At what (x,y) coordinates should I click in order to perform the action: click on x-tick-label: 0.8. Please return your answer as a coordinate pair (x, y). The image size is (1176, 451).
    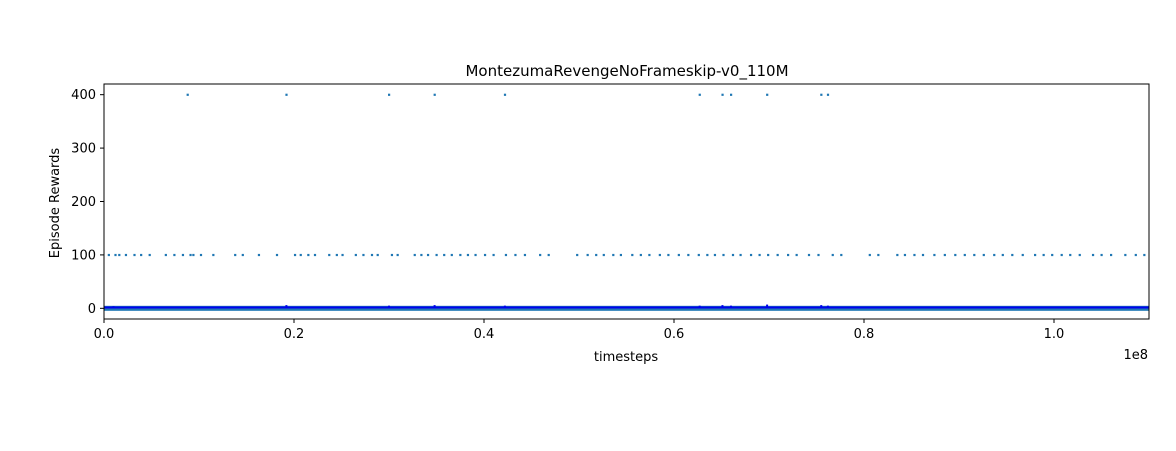
    Looking at the image, I should click on (864, 334).